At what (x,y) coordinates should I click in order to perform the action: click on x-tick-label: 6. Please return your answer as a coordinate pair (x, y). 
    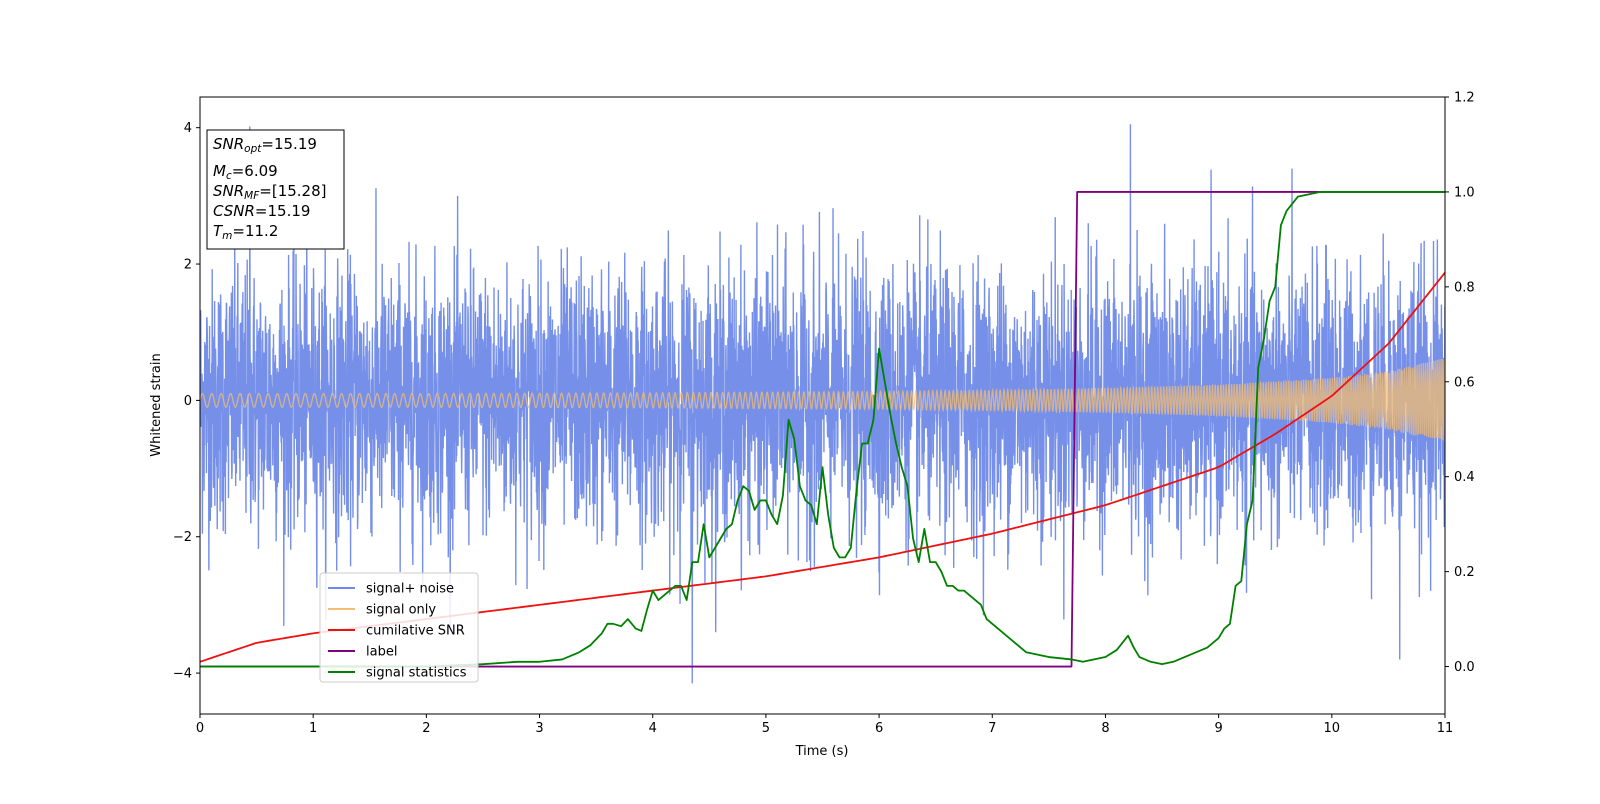
    Looking at the image, I should click on (879, 728).